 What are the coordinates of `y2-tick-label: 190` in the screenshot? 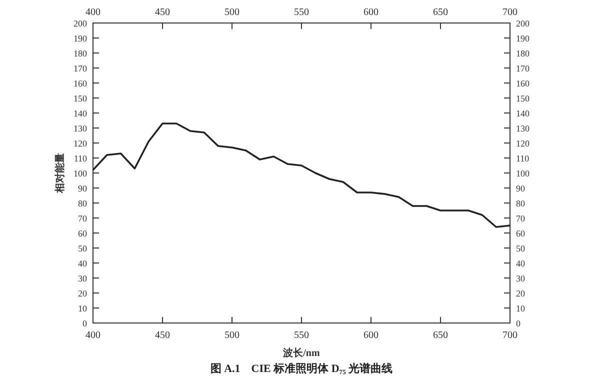 It's located at (523, 39).